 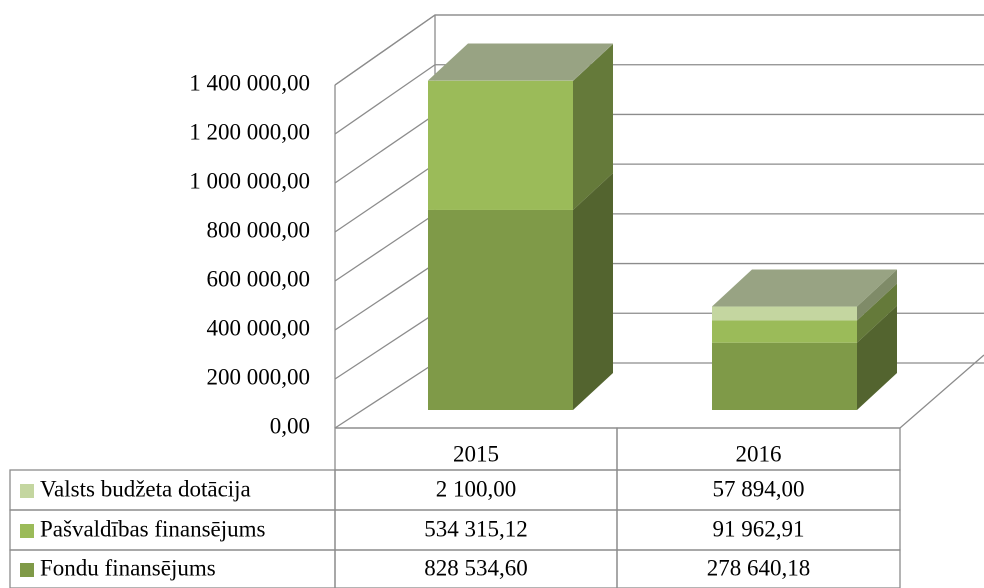 What do you see at coordinates (290, 425) in the screenshot?
I see `y-tick-label: 0,00` at bounding box center [290, 425].